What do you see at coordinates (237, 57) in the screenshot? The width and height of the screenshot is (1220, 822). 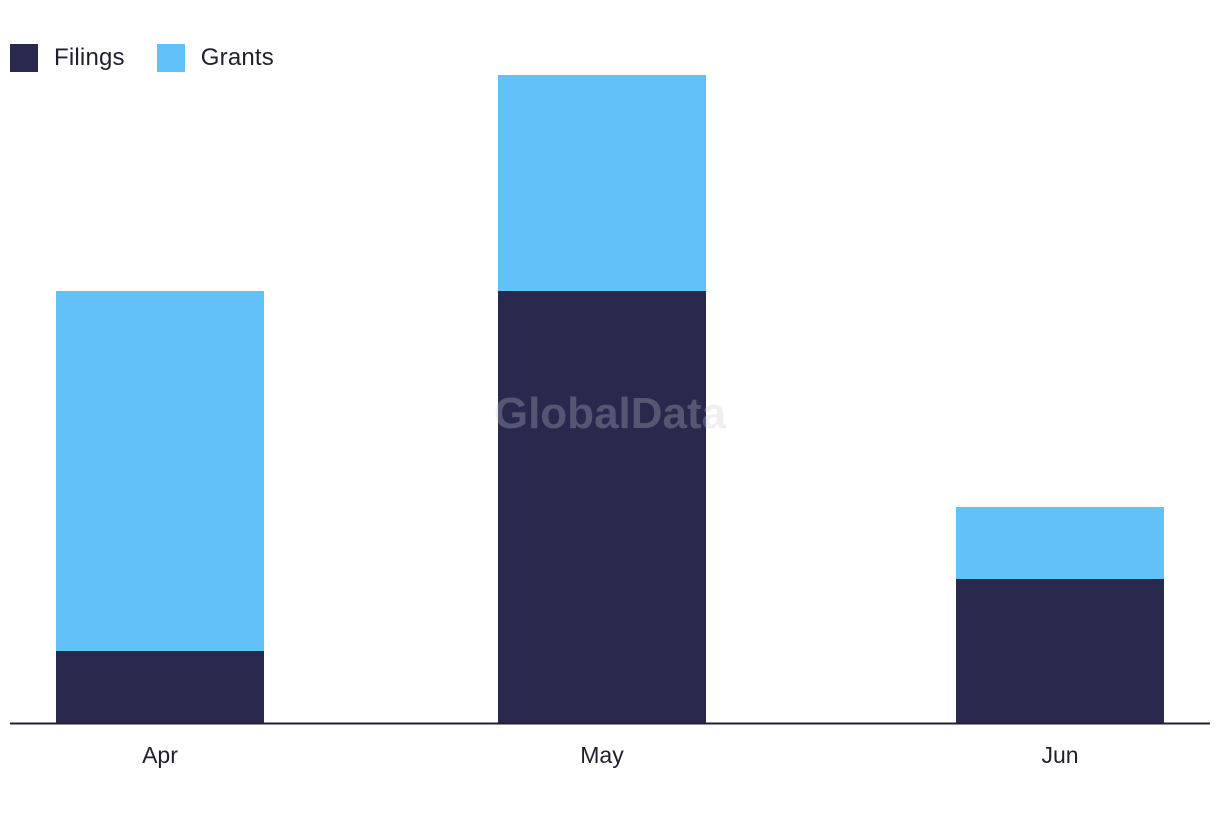 I see `legend-label-grants: Grants` at bounding box center [237, 57].